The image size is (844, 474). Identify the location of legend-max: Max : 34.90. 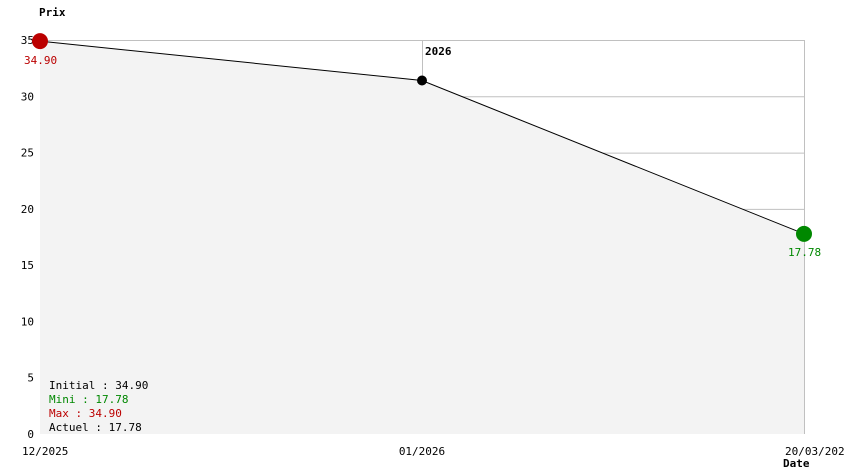
(85, 413).